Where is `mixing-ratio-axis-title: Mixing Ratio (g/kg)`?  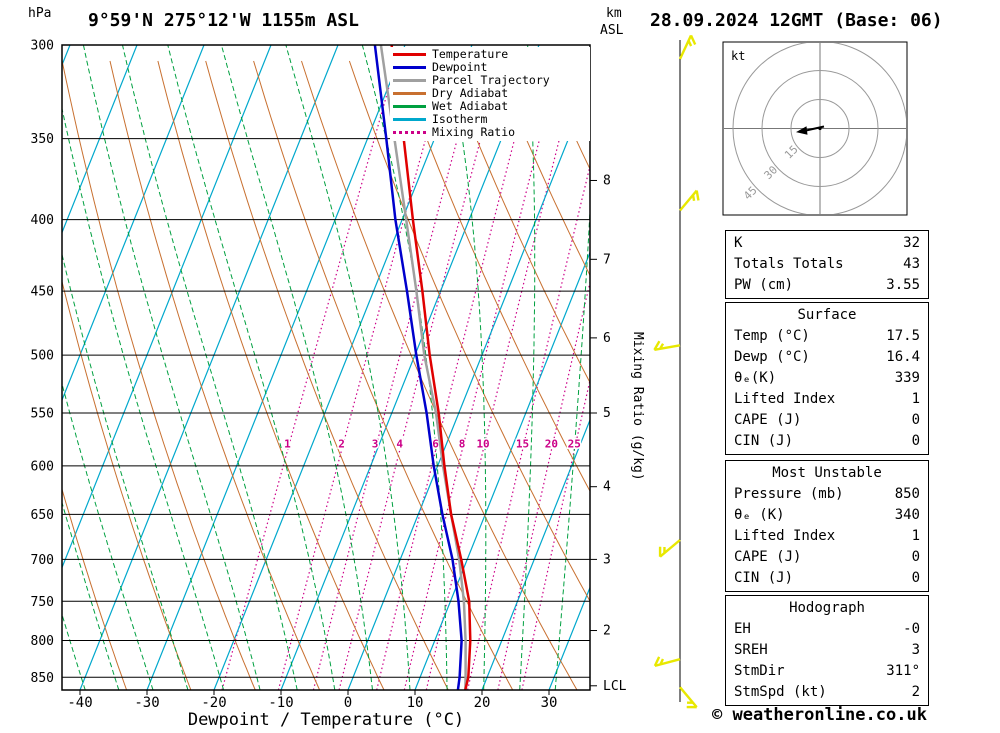 mixing-ratio-axis-title: Mixing Ratio (g/kg) is located at coordinates (637, 406).